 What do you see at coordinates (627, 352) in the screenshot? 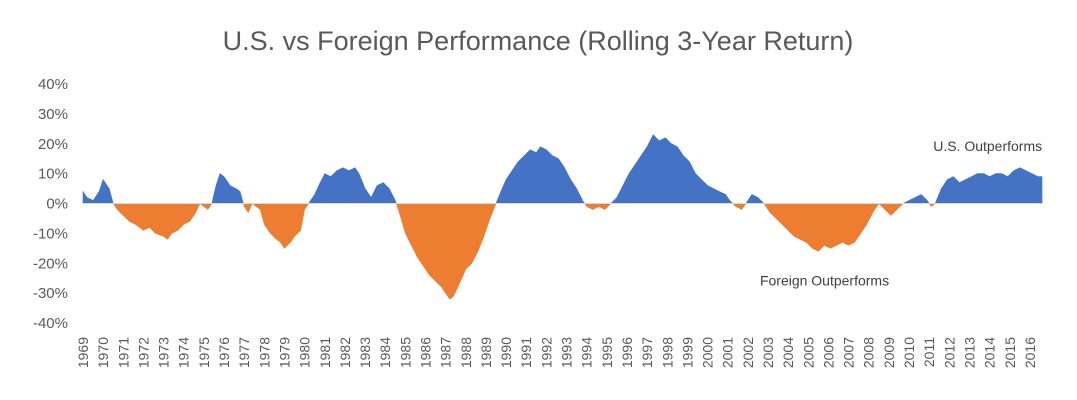
I see `x-tick-label: 1996` at bounding box center [627, 352].